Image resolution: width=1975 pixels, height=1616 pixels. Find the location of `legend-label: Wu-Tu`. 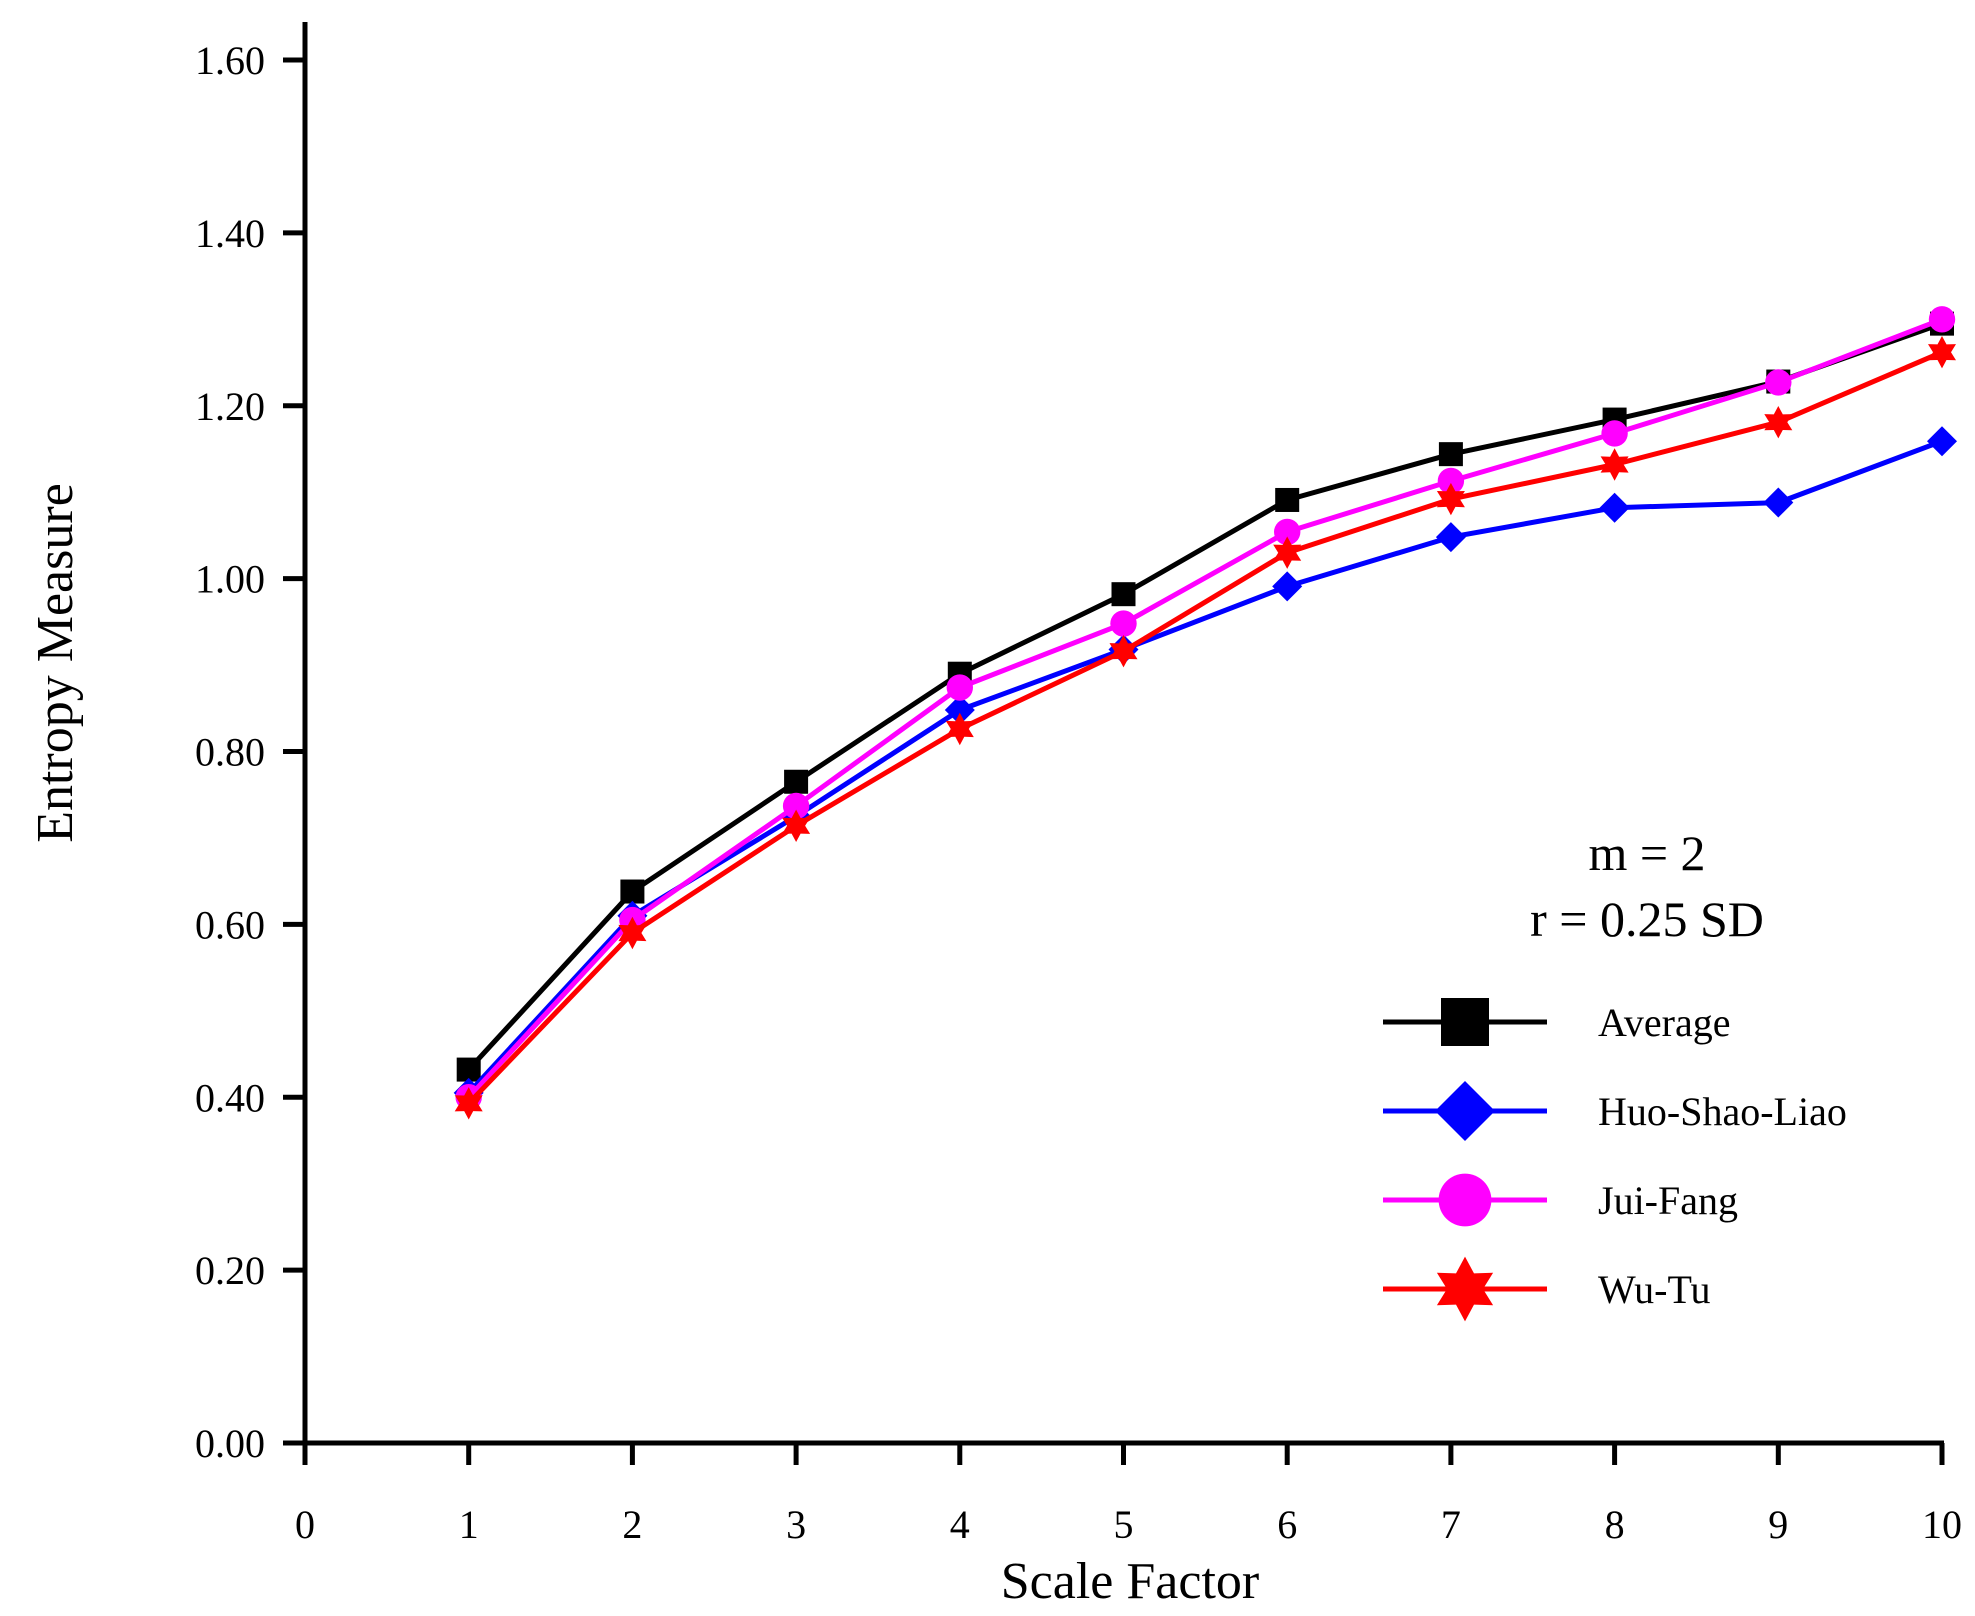

legend-label: Wu-Tu is located at coordinates (1654, 1289).